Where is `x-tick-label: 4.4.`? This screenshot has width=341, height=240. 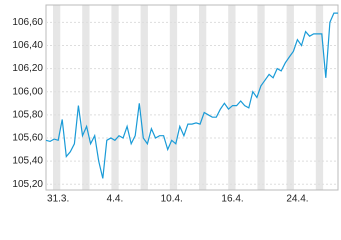 x-tick-label: 4.4. is located at coordinates (115, 199).